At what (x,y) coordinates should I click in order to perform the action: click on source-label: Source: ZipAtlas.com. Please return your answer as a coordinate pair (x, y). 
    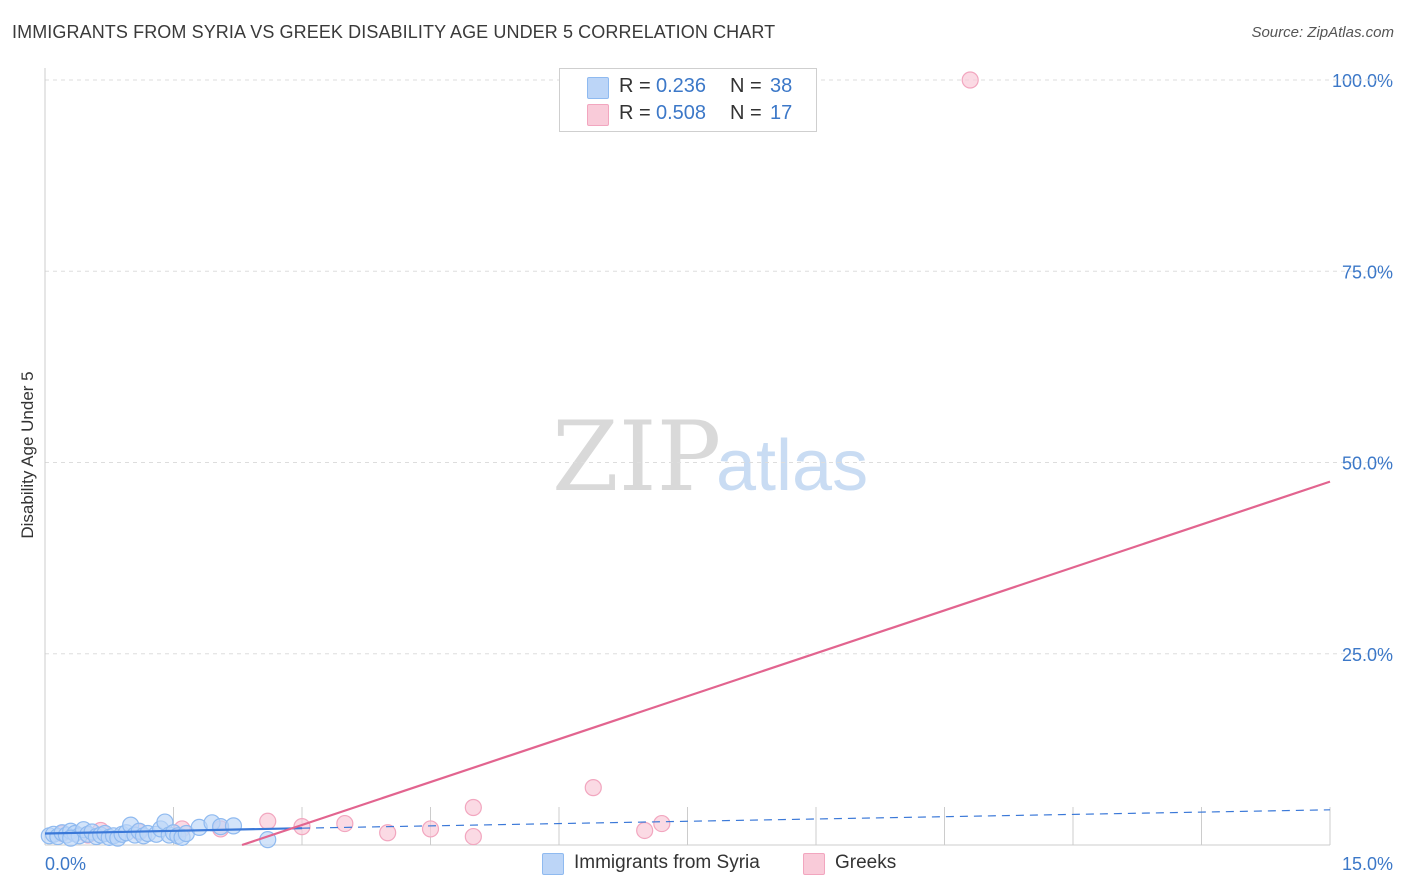
    Looking at the image, I should click on (1322, 32).